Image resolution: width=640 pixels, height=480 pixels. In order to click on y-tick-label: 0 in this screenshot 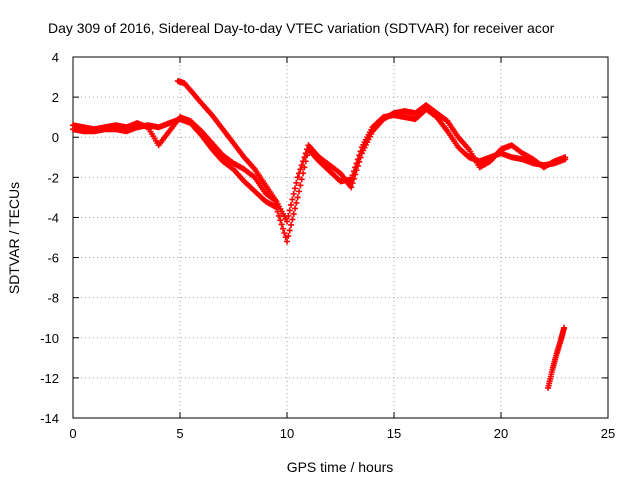, I will do `click(55, 137)`.